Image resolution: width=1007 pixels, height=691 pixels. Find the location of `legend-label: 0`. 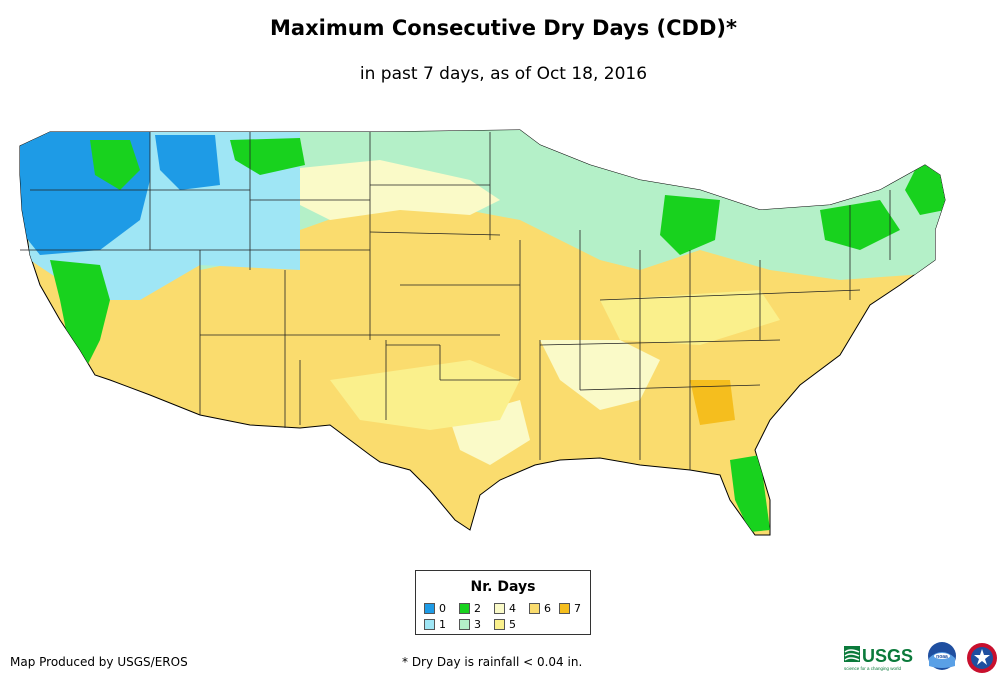

legend-label: 0 is located at coordinates (442, 608).